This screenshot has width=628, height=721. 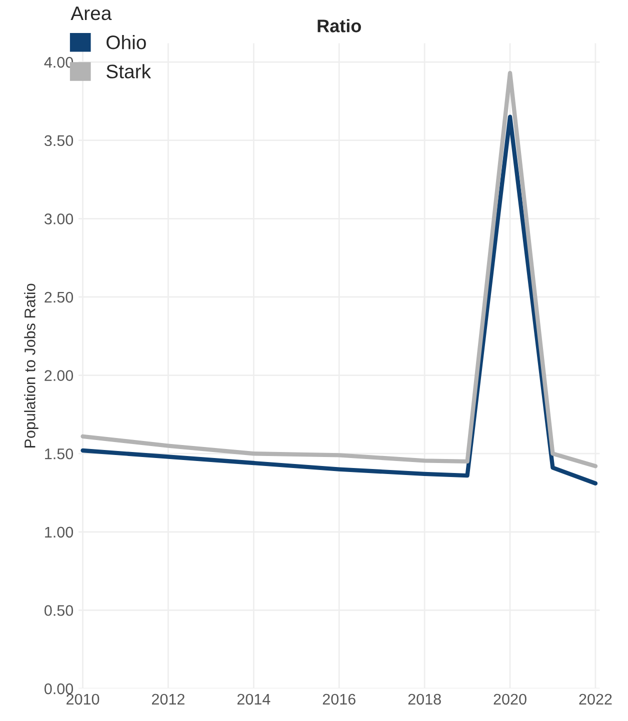 I want to click on x-tick-label: 2012, so click(x=168, y=699).